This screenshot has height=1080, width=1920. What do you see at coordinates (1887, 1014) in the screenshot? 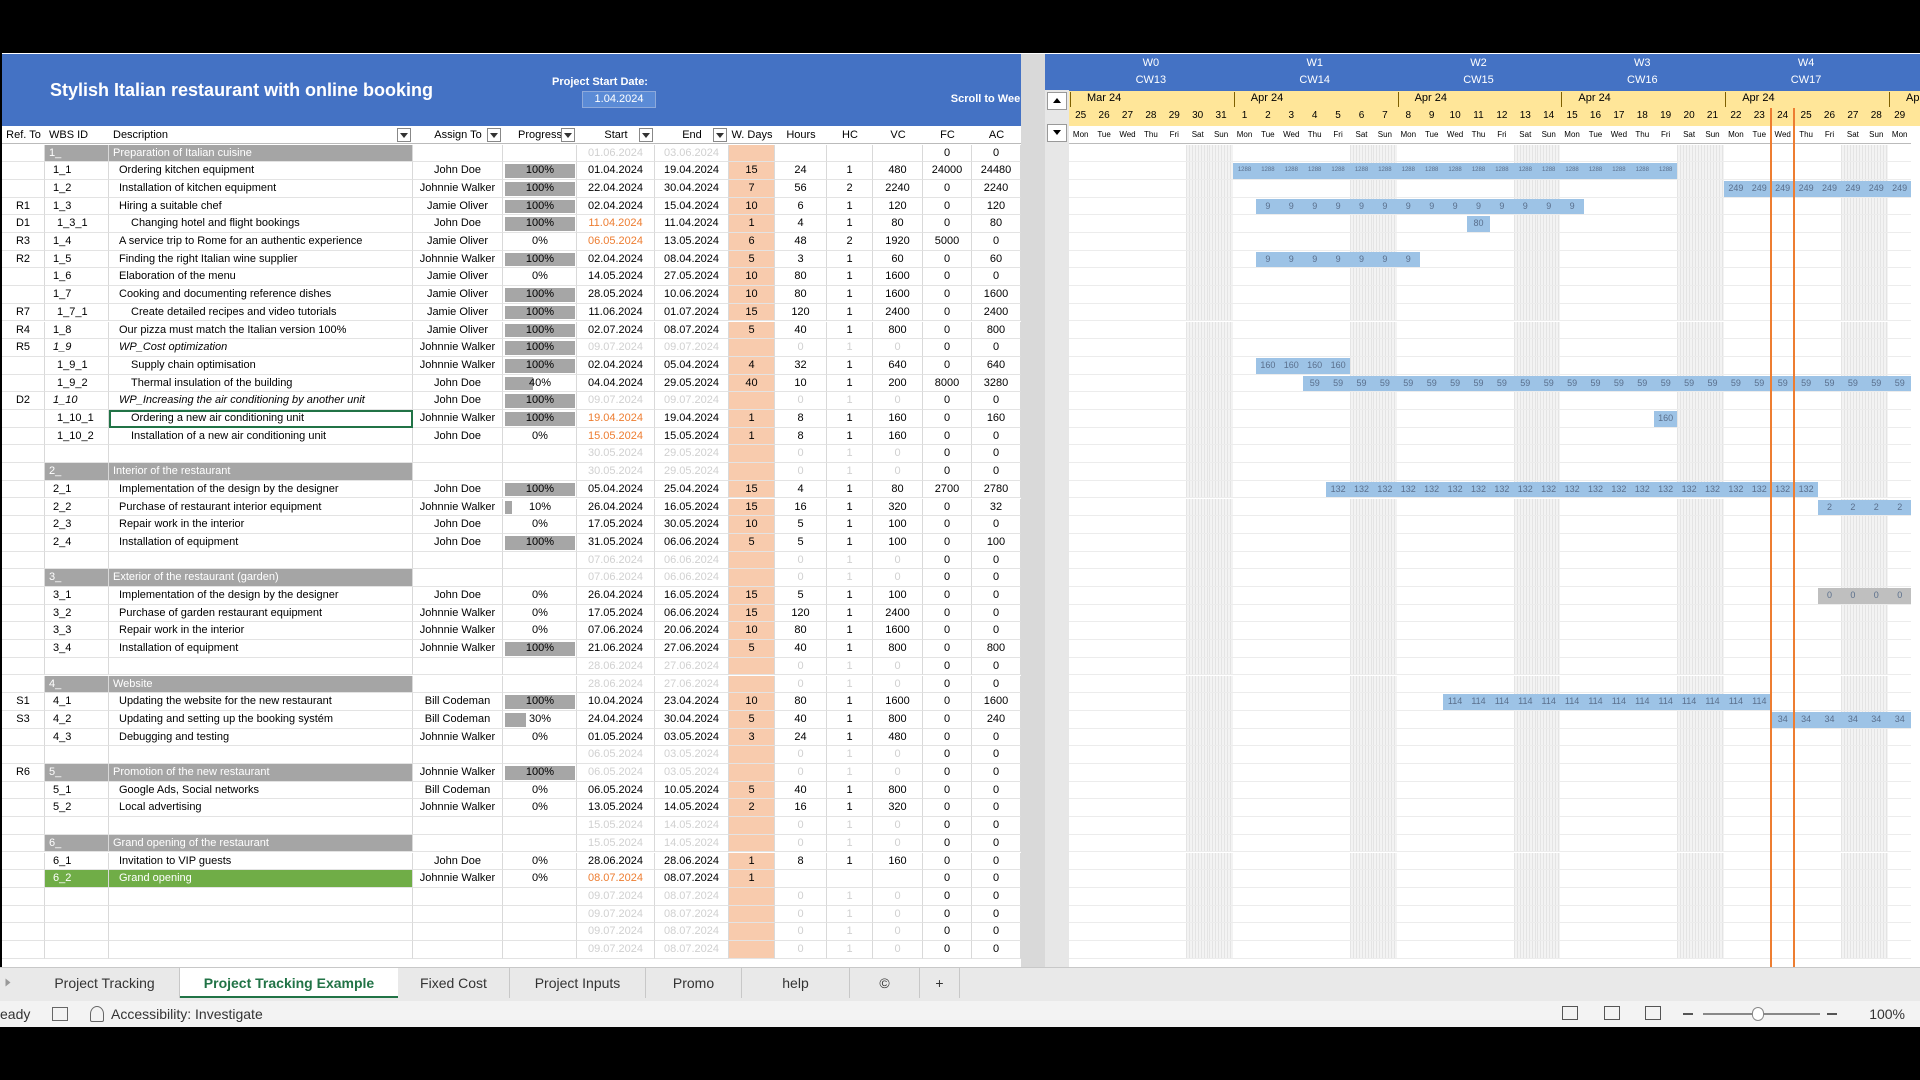
I see `zoom-level: 100%` at bounding box center [1887, 1014].